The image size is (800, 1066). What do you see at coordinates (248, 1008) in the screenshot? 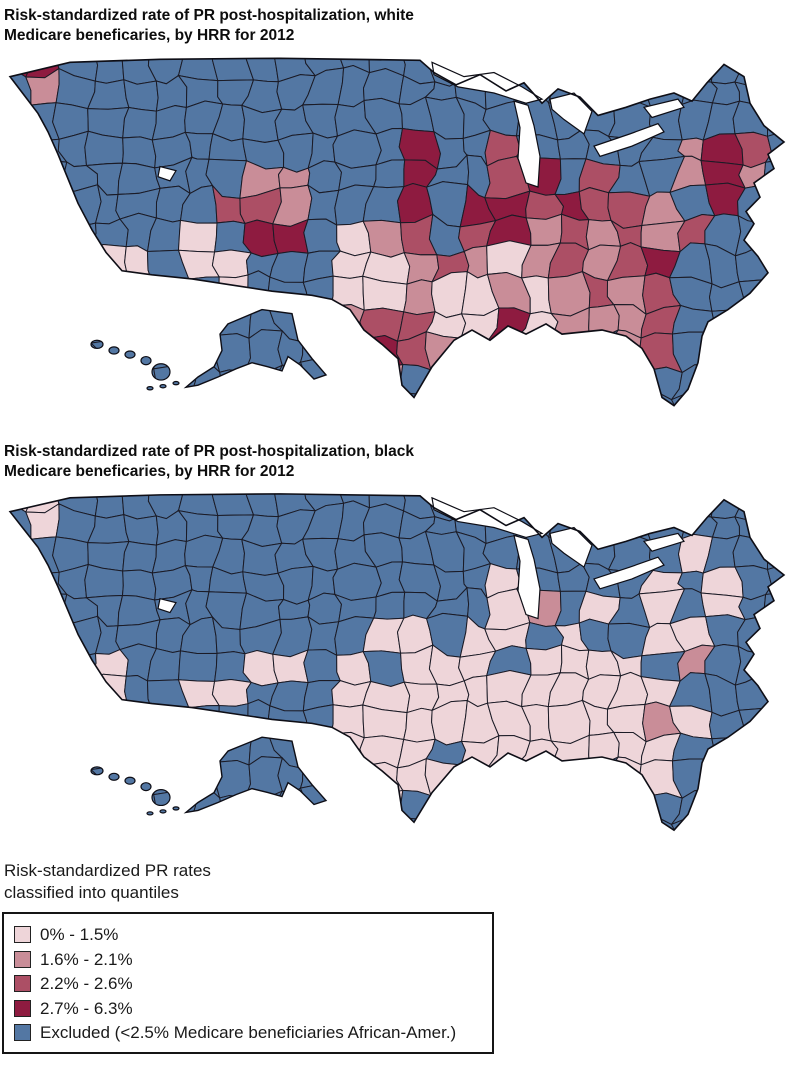
I see `legend-item-quantile-4: 2.7% - 6.3%` at bounding box center [248, 1008].